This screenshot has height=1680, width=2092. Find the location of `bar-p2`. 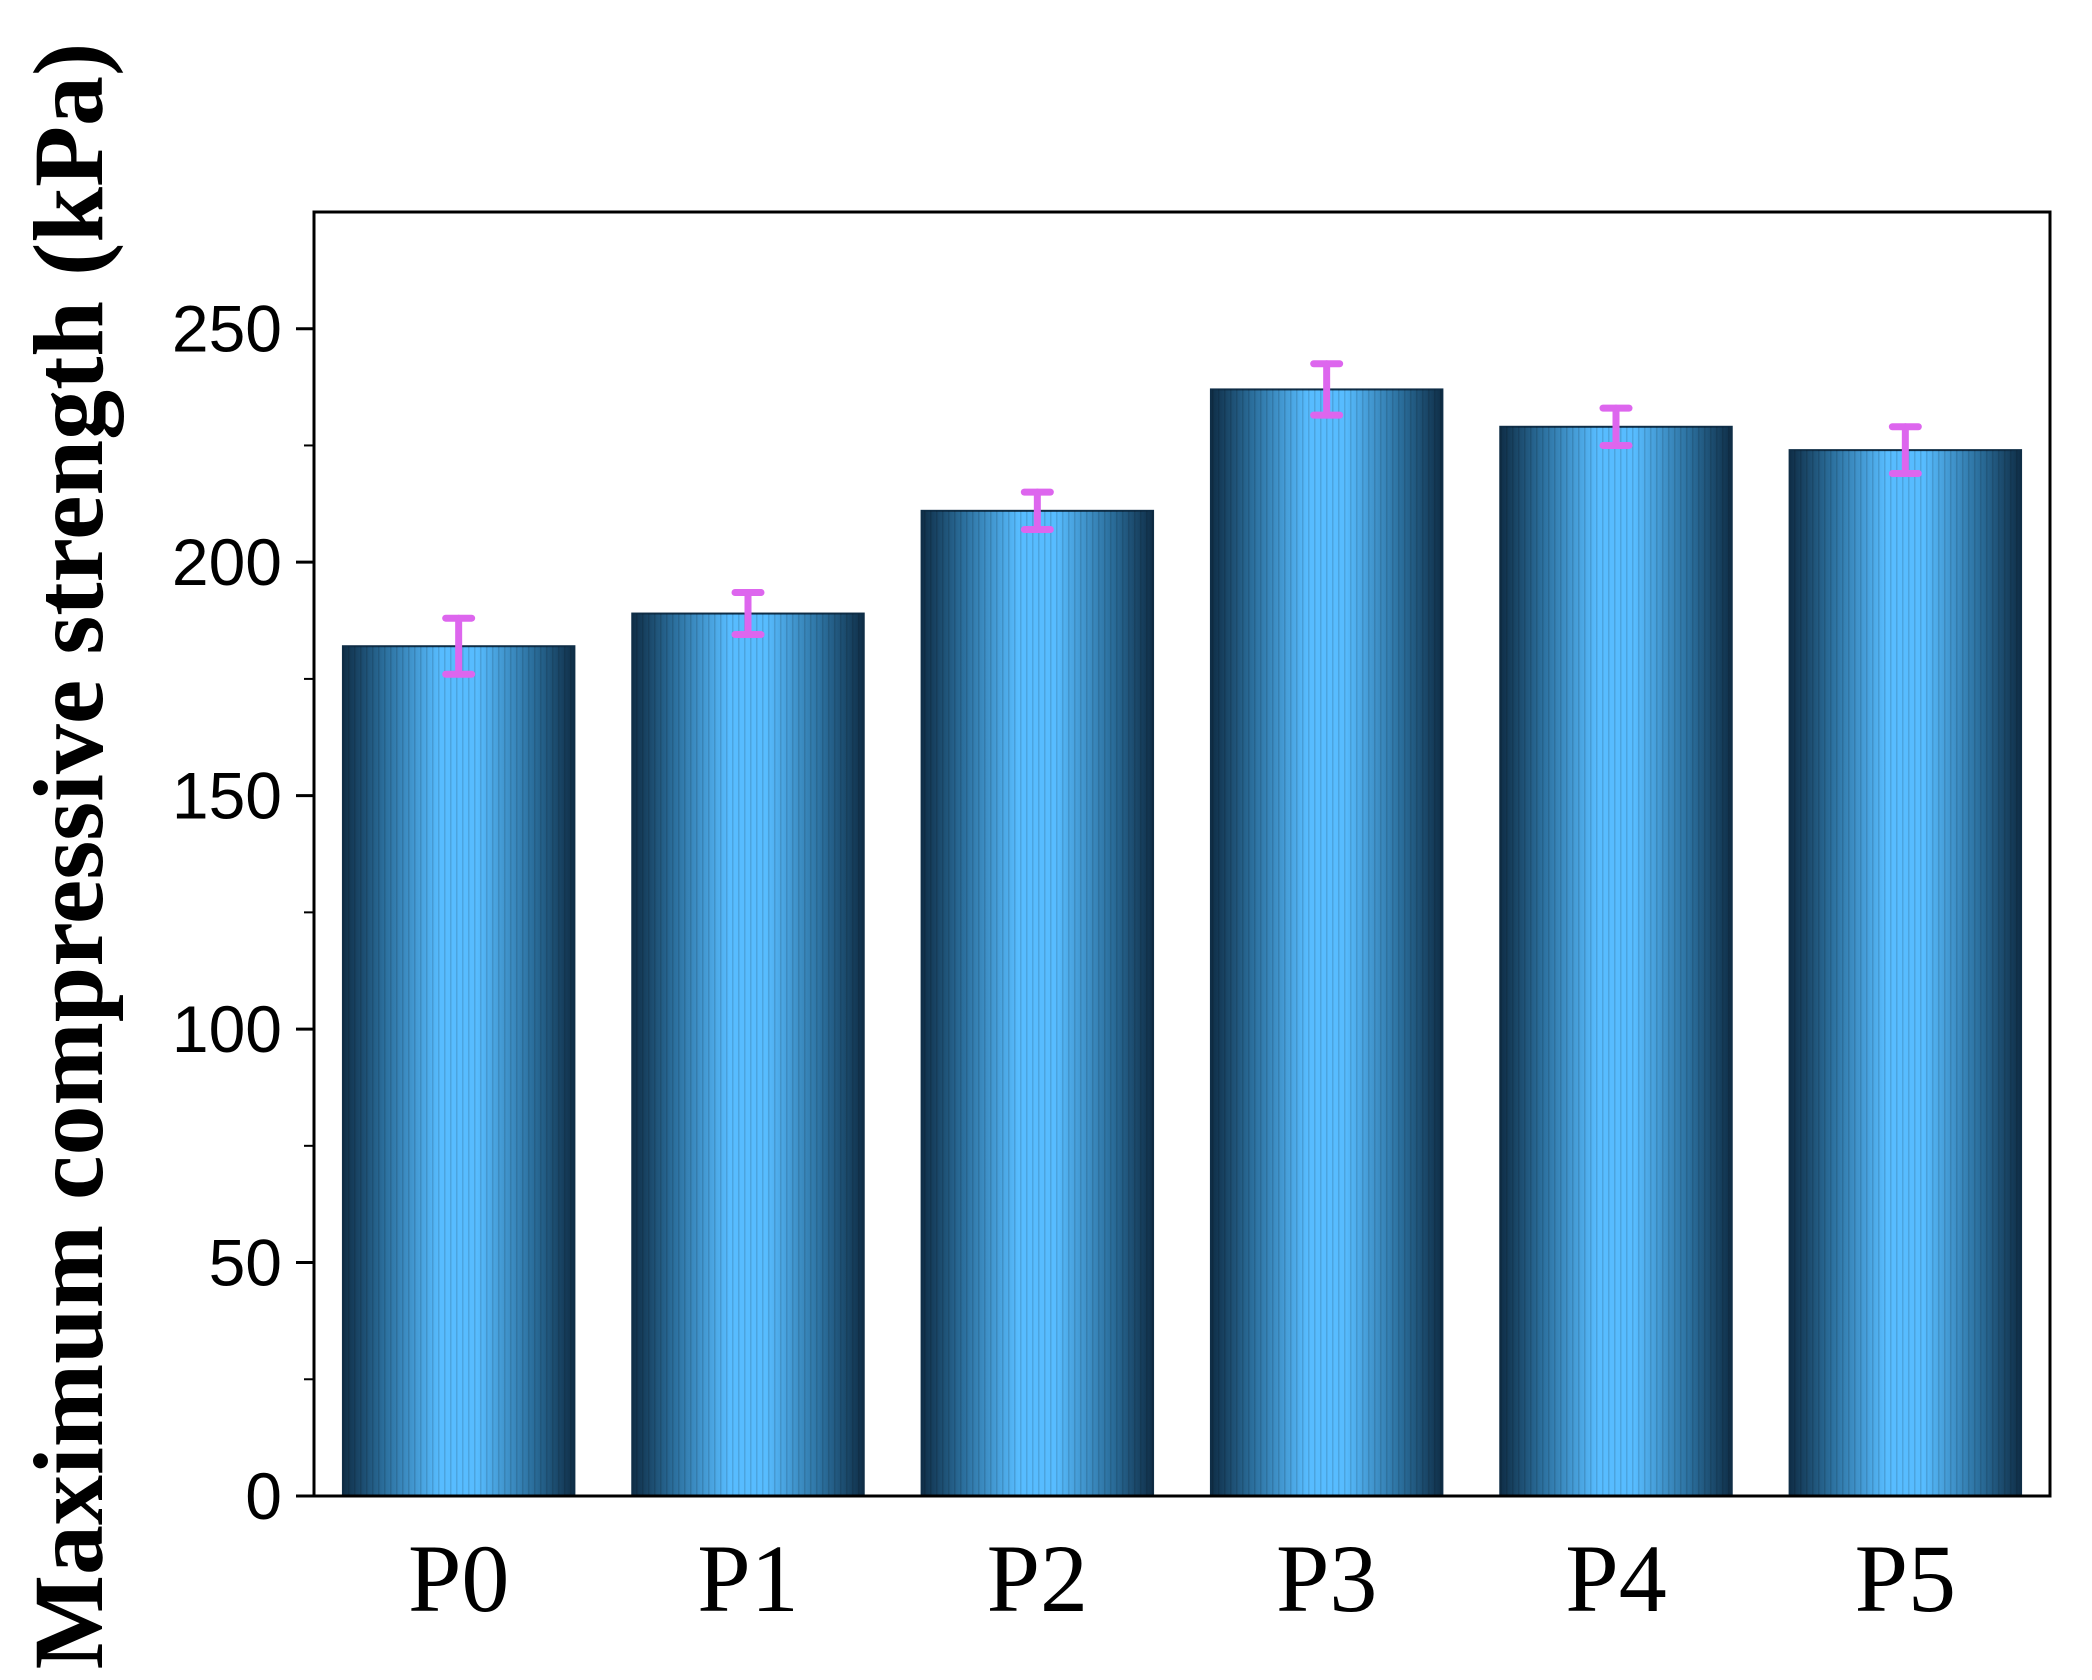

bar-p2 is located at coordinates (1037, 1003).